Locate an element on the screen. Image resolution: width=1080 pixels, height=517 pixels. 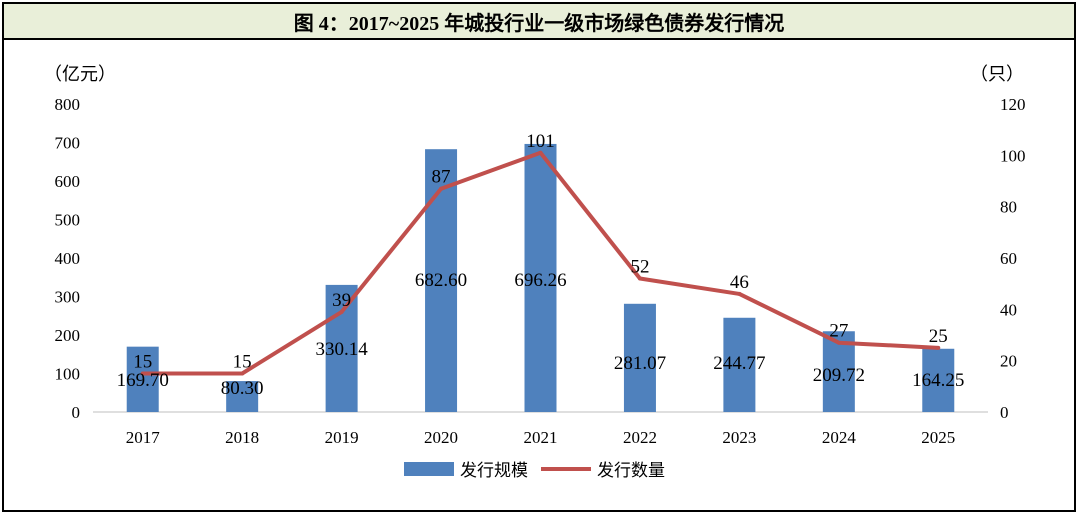
bar-value-label: 682.60 is located at coordinates (441, 280).